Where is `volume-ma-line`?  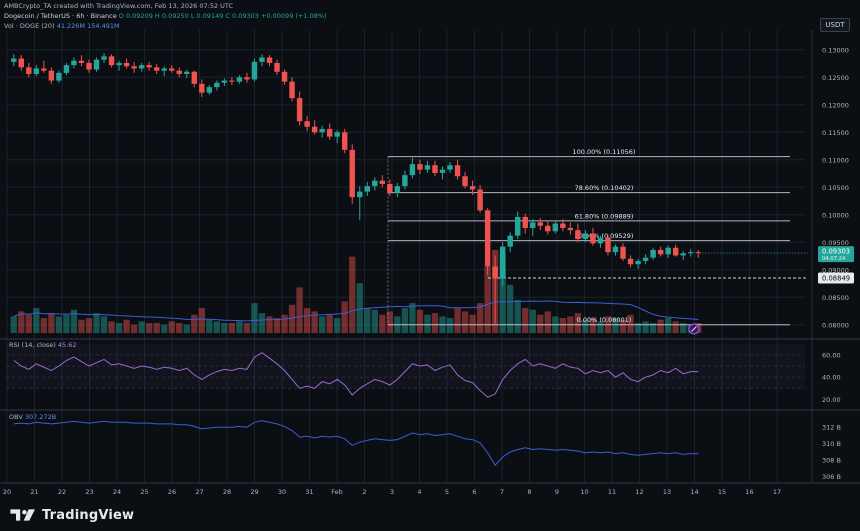 volume-ma-line is located at coordinates (356, 311).